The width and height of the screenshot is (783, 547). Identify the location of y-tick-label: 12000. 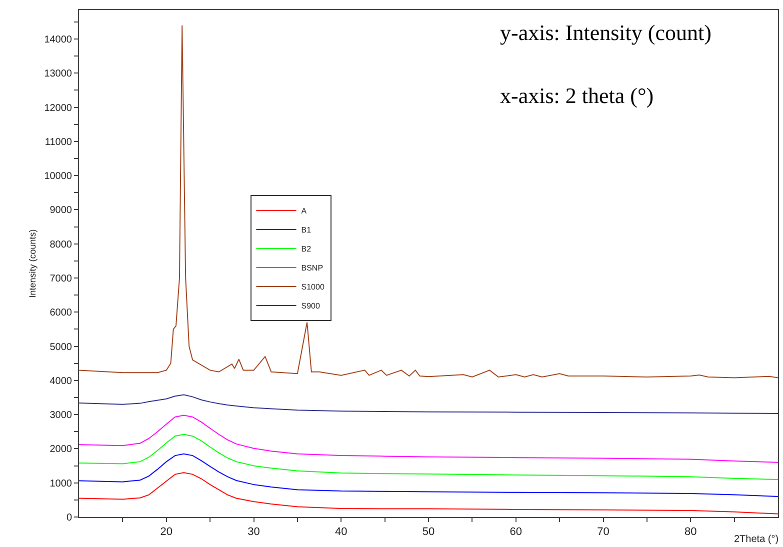
(58, 108).